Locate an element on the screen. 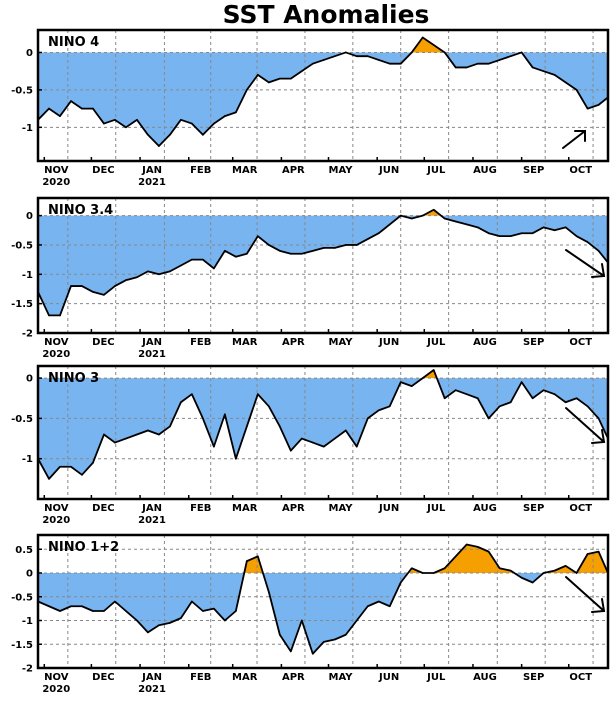  negative-anomaly-fill is located at coordinates (323, 428).